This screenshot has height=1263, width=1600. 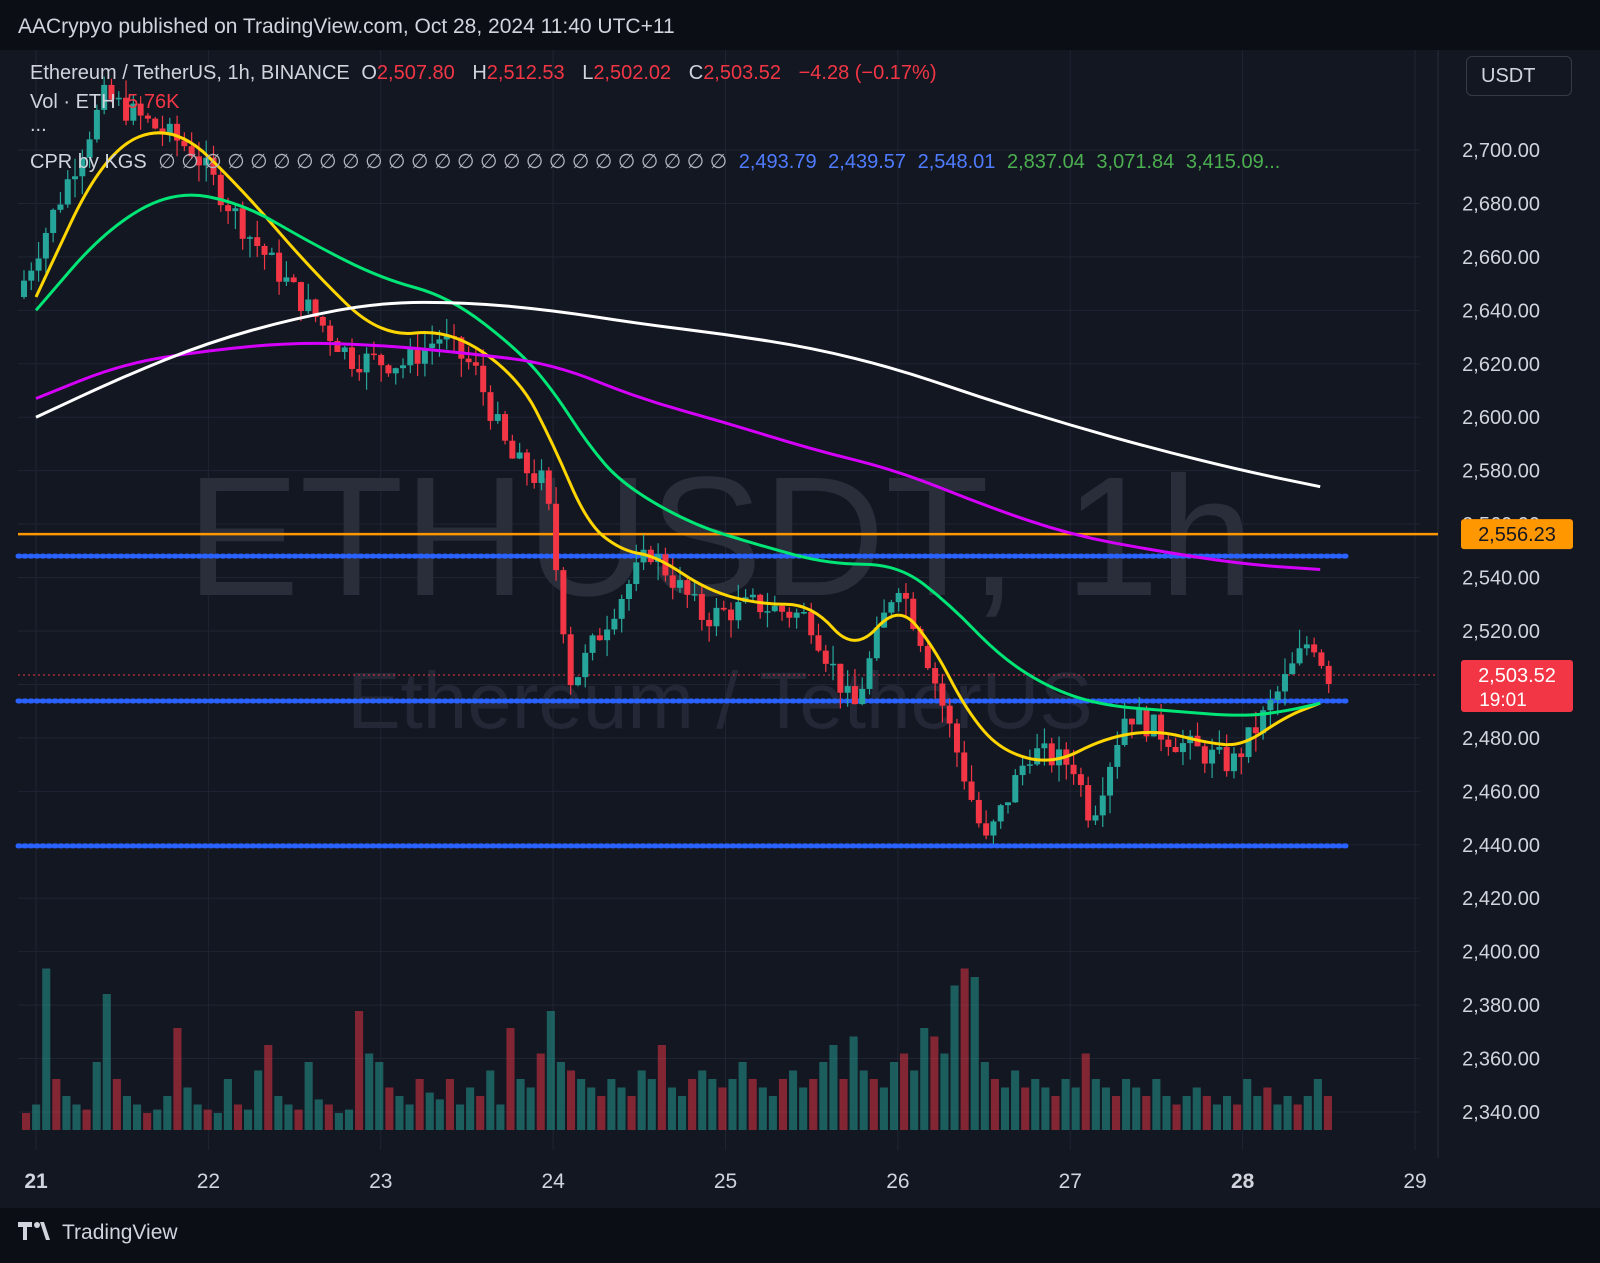 What do you see at coordinates (1501, 258) in the screenshot?
I see `y-tick-label: 2,660.00` at bounding box center [1501, 258].